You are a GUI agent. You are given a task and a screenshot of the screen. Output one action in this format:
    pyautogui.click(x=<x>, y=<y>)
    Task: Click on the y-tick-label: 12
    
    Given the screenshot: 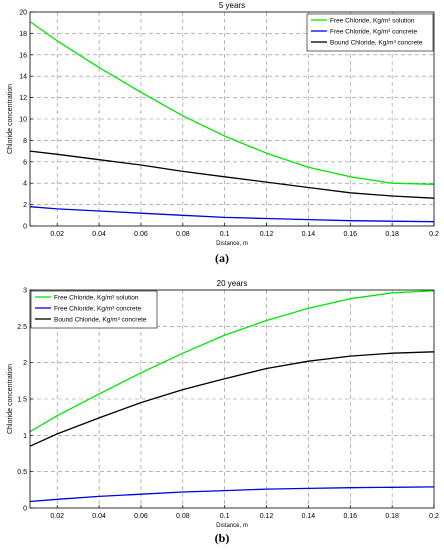 What is the action you would take?
    pyautogui.click(x=23, y=98)
    